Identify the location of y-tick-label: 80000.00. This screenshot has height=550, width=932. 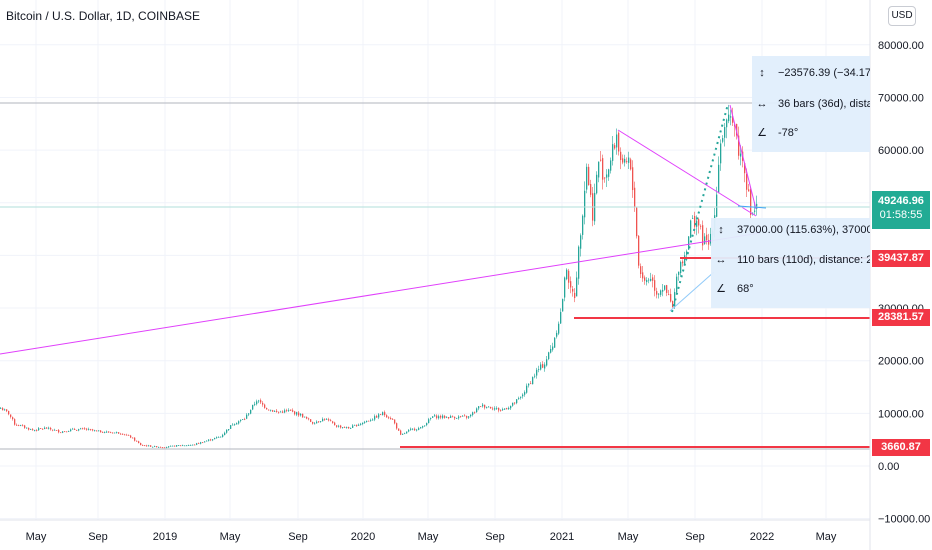
(901, 46).